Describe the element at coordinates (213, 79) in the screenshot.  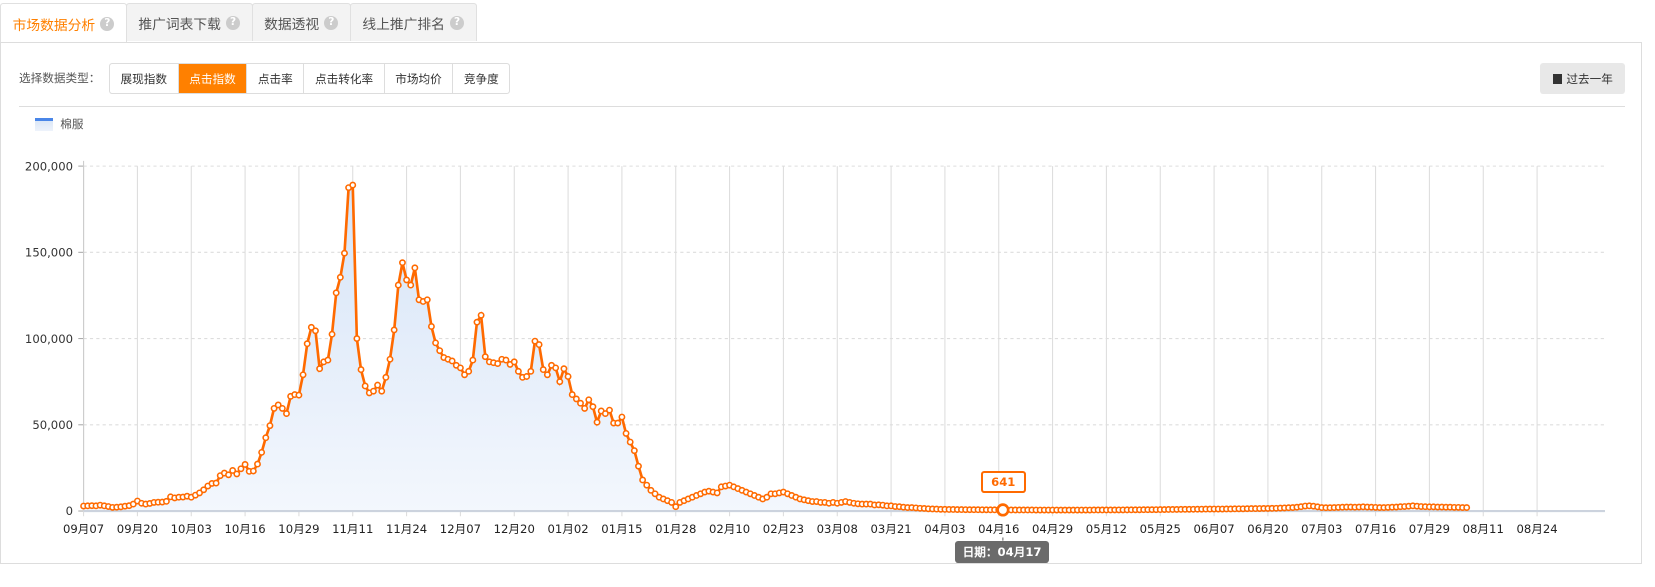
I see `type-click-index-button: 点击指数` at that location.